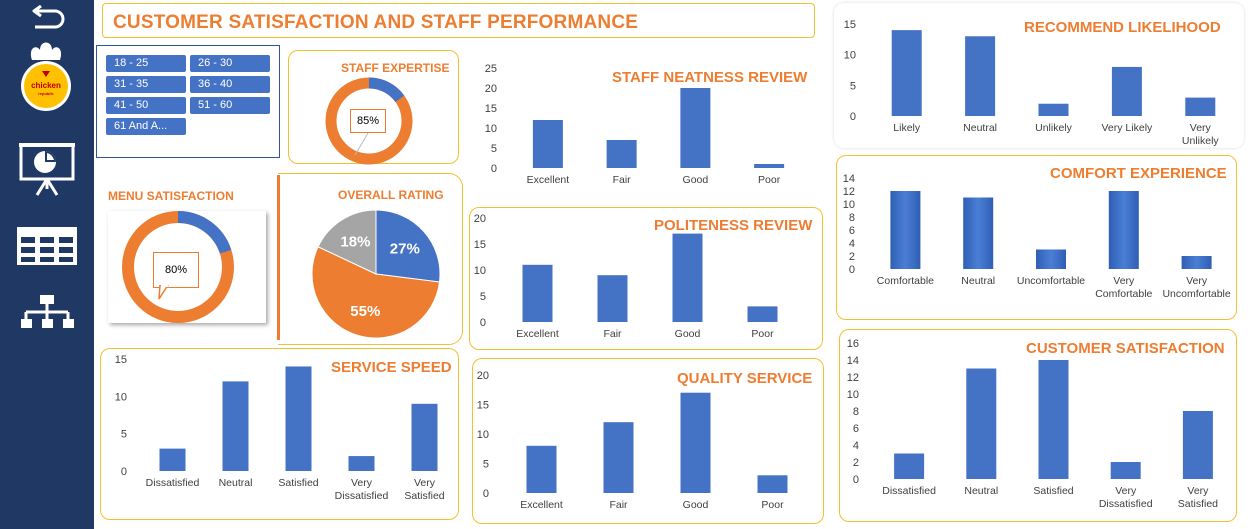  Describe the element at coordinates (146, 84) in the screenshot. I see `age-option: 31 - 35` at that location.